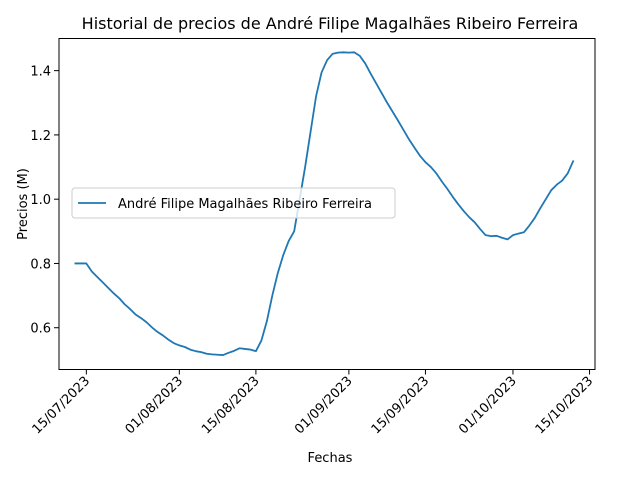 Image resolution: width=640 pixels, height=480 pixels. I want to click on y-tick-label: 1.2, so click(40, 136).